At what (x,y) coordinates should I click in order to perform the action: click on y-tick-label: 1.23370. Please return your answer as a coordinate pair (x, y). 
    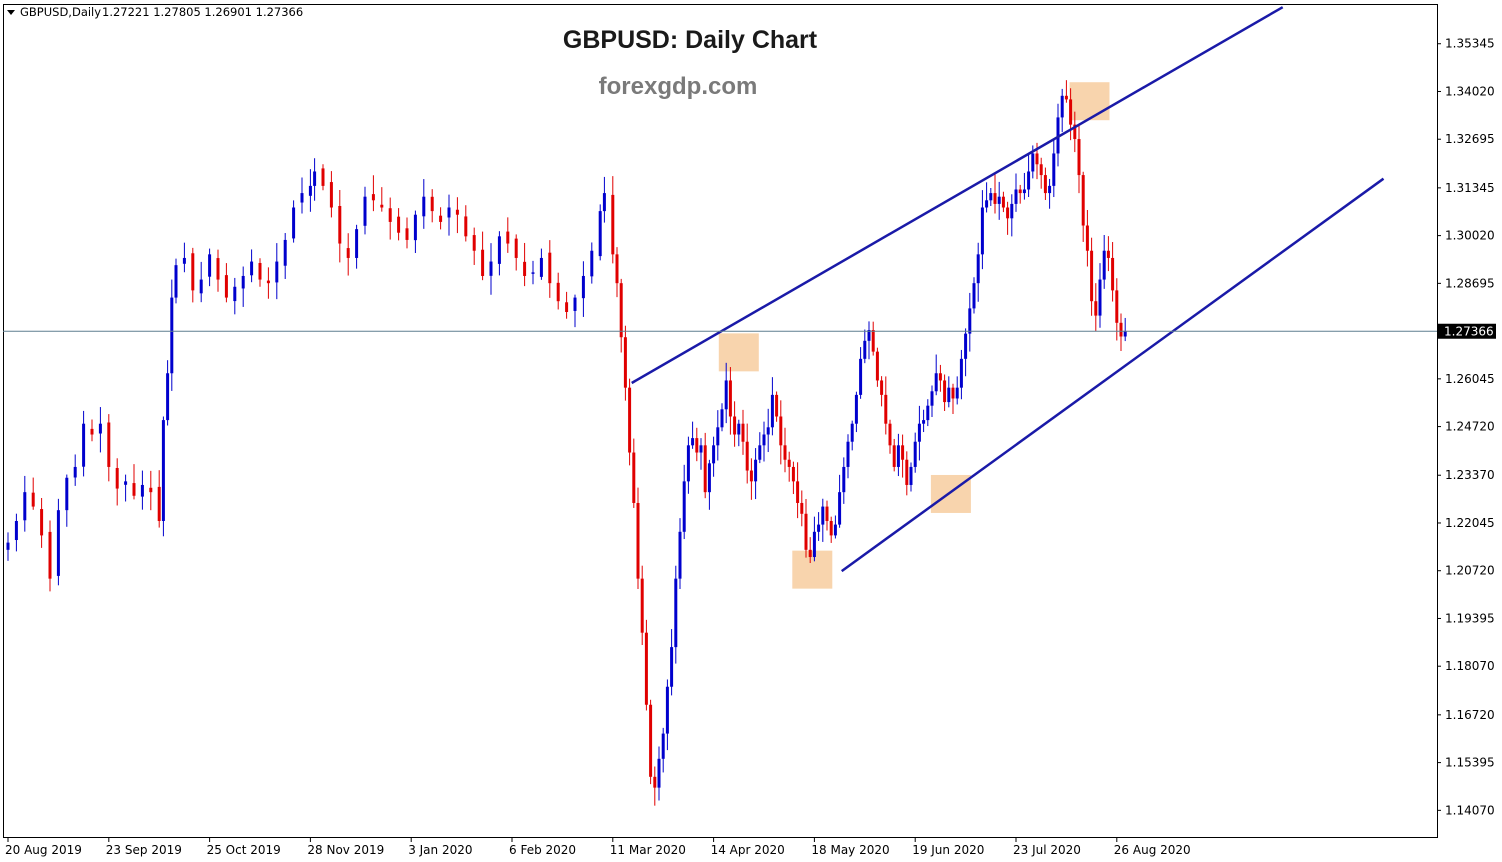
    Looking at the image, I should click on (1470, 475).